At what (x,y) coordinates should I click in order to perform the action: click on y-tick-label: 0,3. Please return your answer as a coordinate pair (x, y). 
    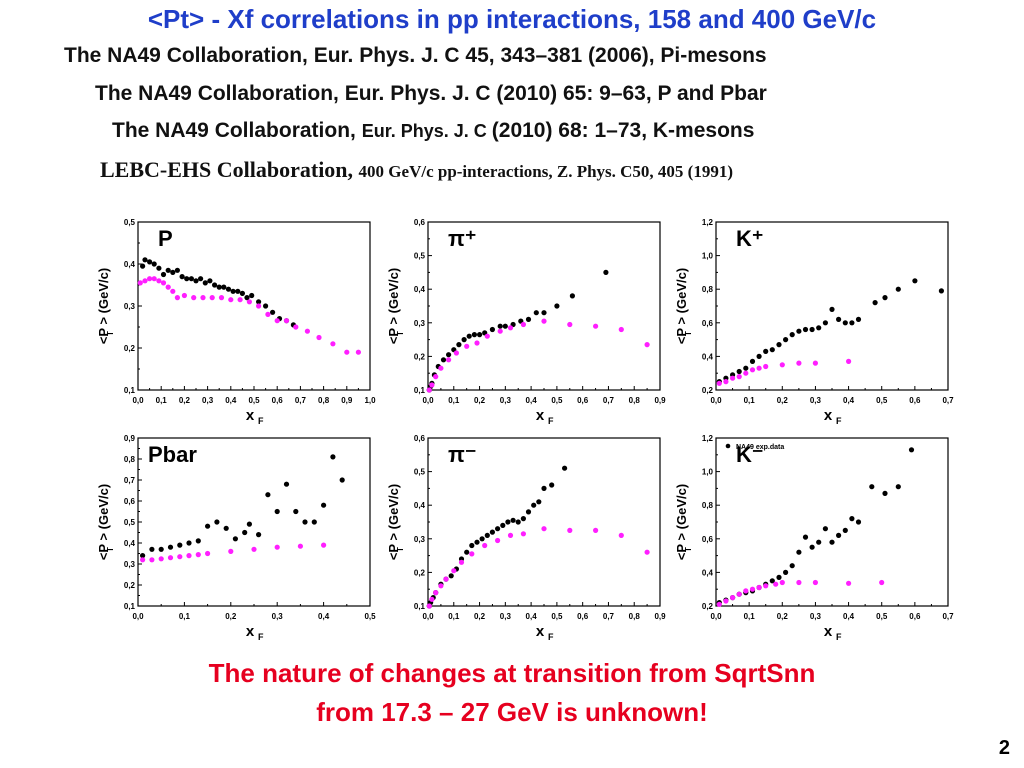
    Looking at the image, I should click on (130, 306).